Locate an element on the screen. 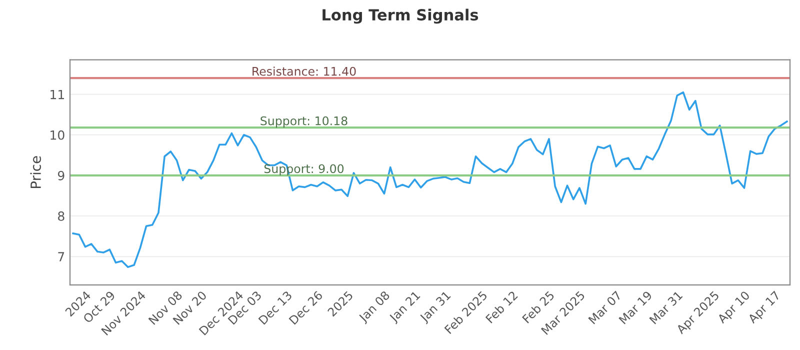  y-tick-label: 10 is located at coordinates (57, 135).